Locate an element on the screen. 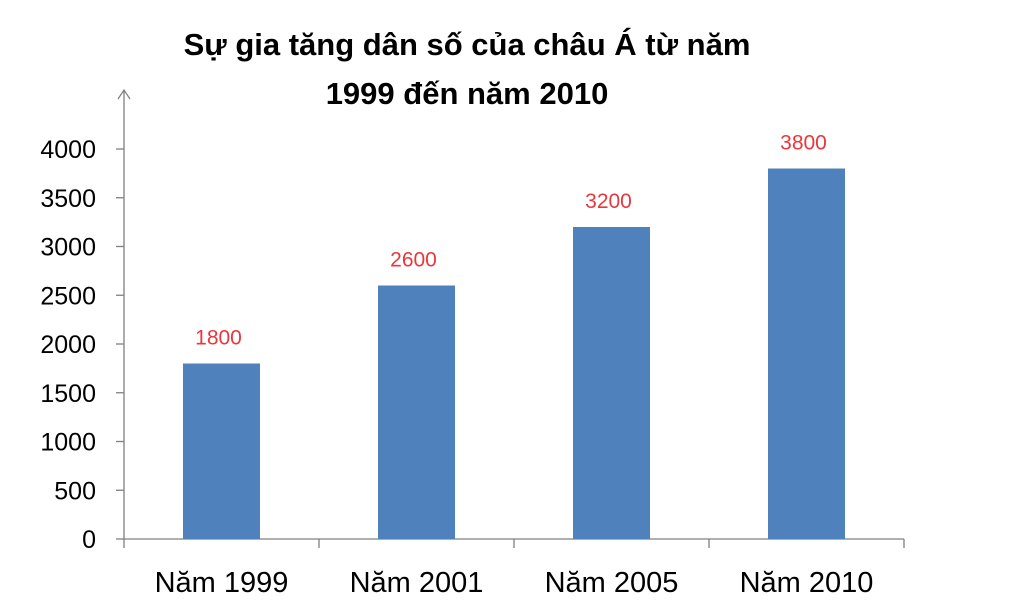 The width and height of the screenshot is (1024, 614). x-tick-label: Năm 1999 is located at coordinates (222, 583).